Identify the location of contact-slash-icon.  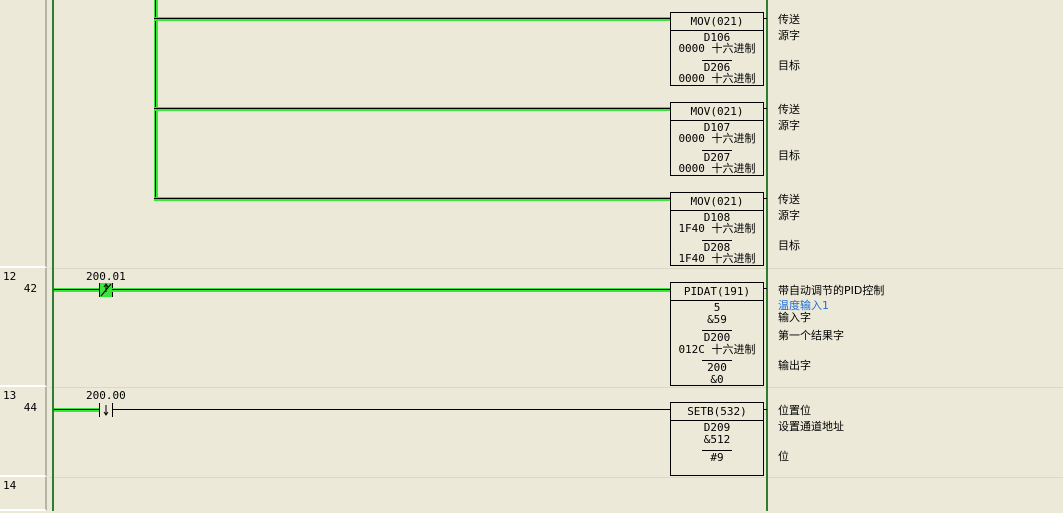
(106, 290).